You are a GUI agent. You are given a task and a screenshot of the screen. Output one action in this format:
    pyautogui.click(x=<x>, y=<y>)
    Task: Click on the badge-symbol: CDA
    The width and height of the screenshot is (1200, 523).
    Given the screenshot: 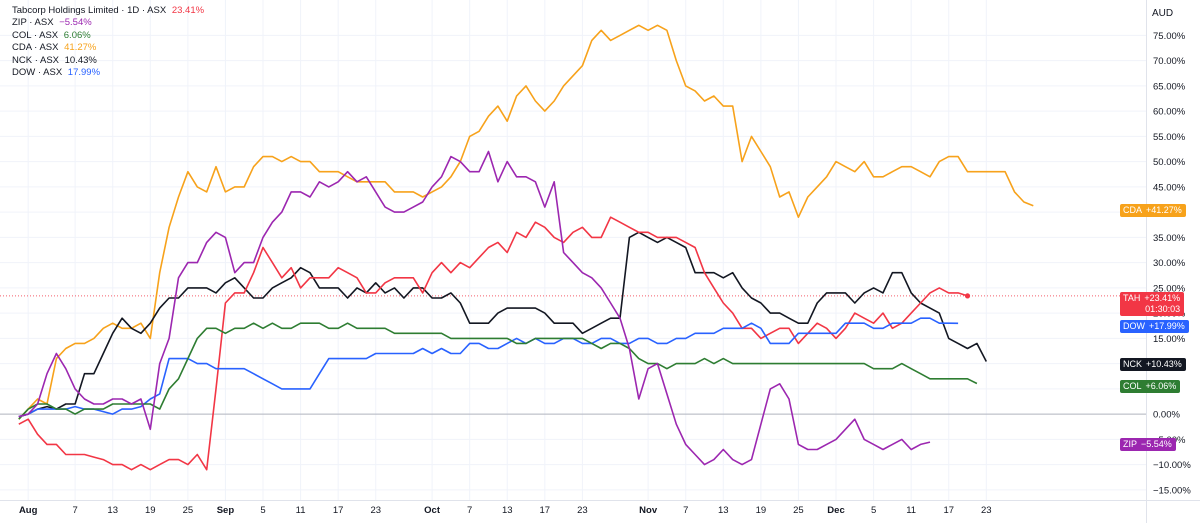 What is the action you would take?
    pyautogui.click(x=1133, y=210)
    